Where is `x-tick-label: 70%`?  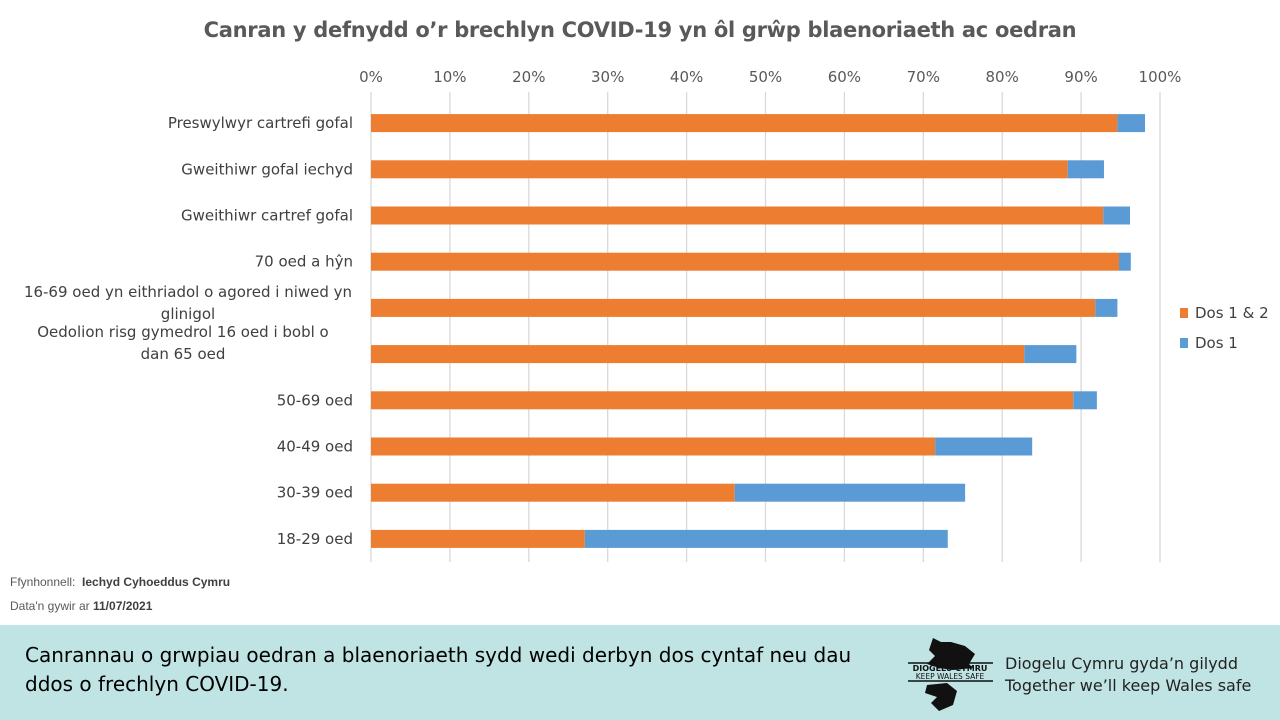
x-tick-label: 70% is located at coordinates (923, 77).